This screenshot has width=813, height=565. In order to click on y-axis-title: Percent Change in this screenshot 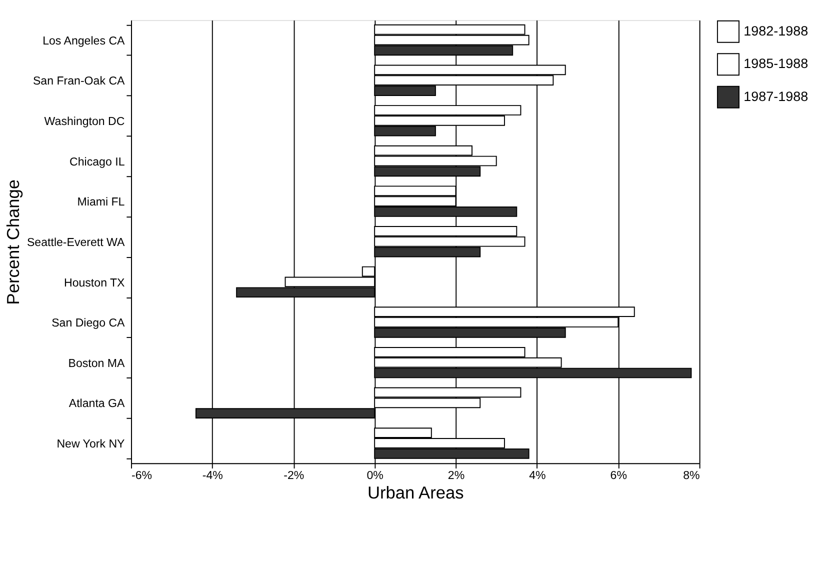, I will do `click(13, 242)`.